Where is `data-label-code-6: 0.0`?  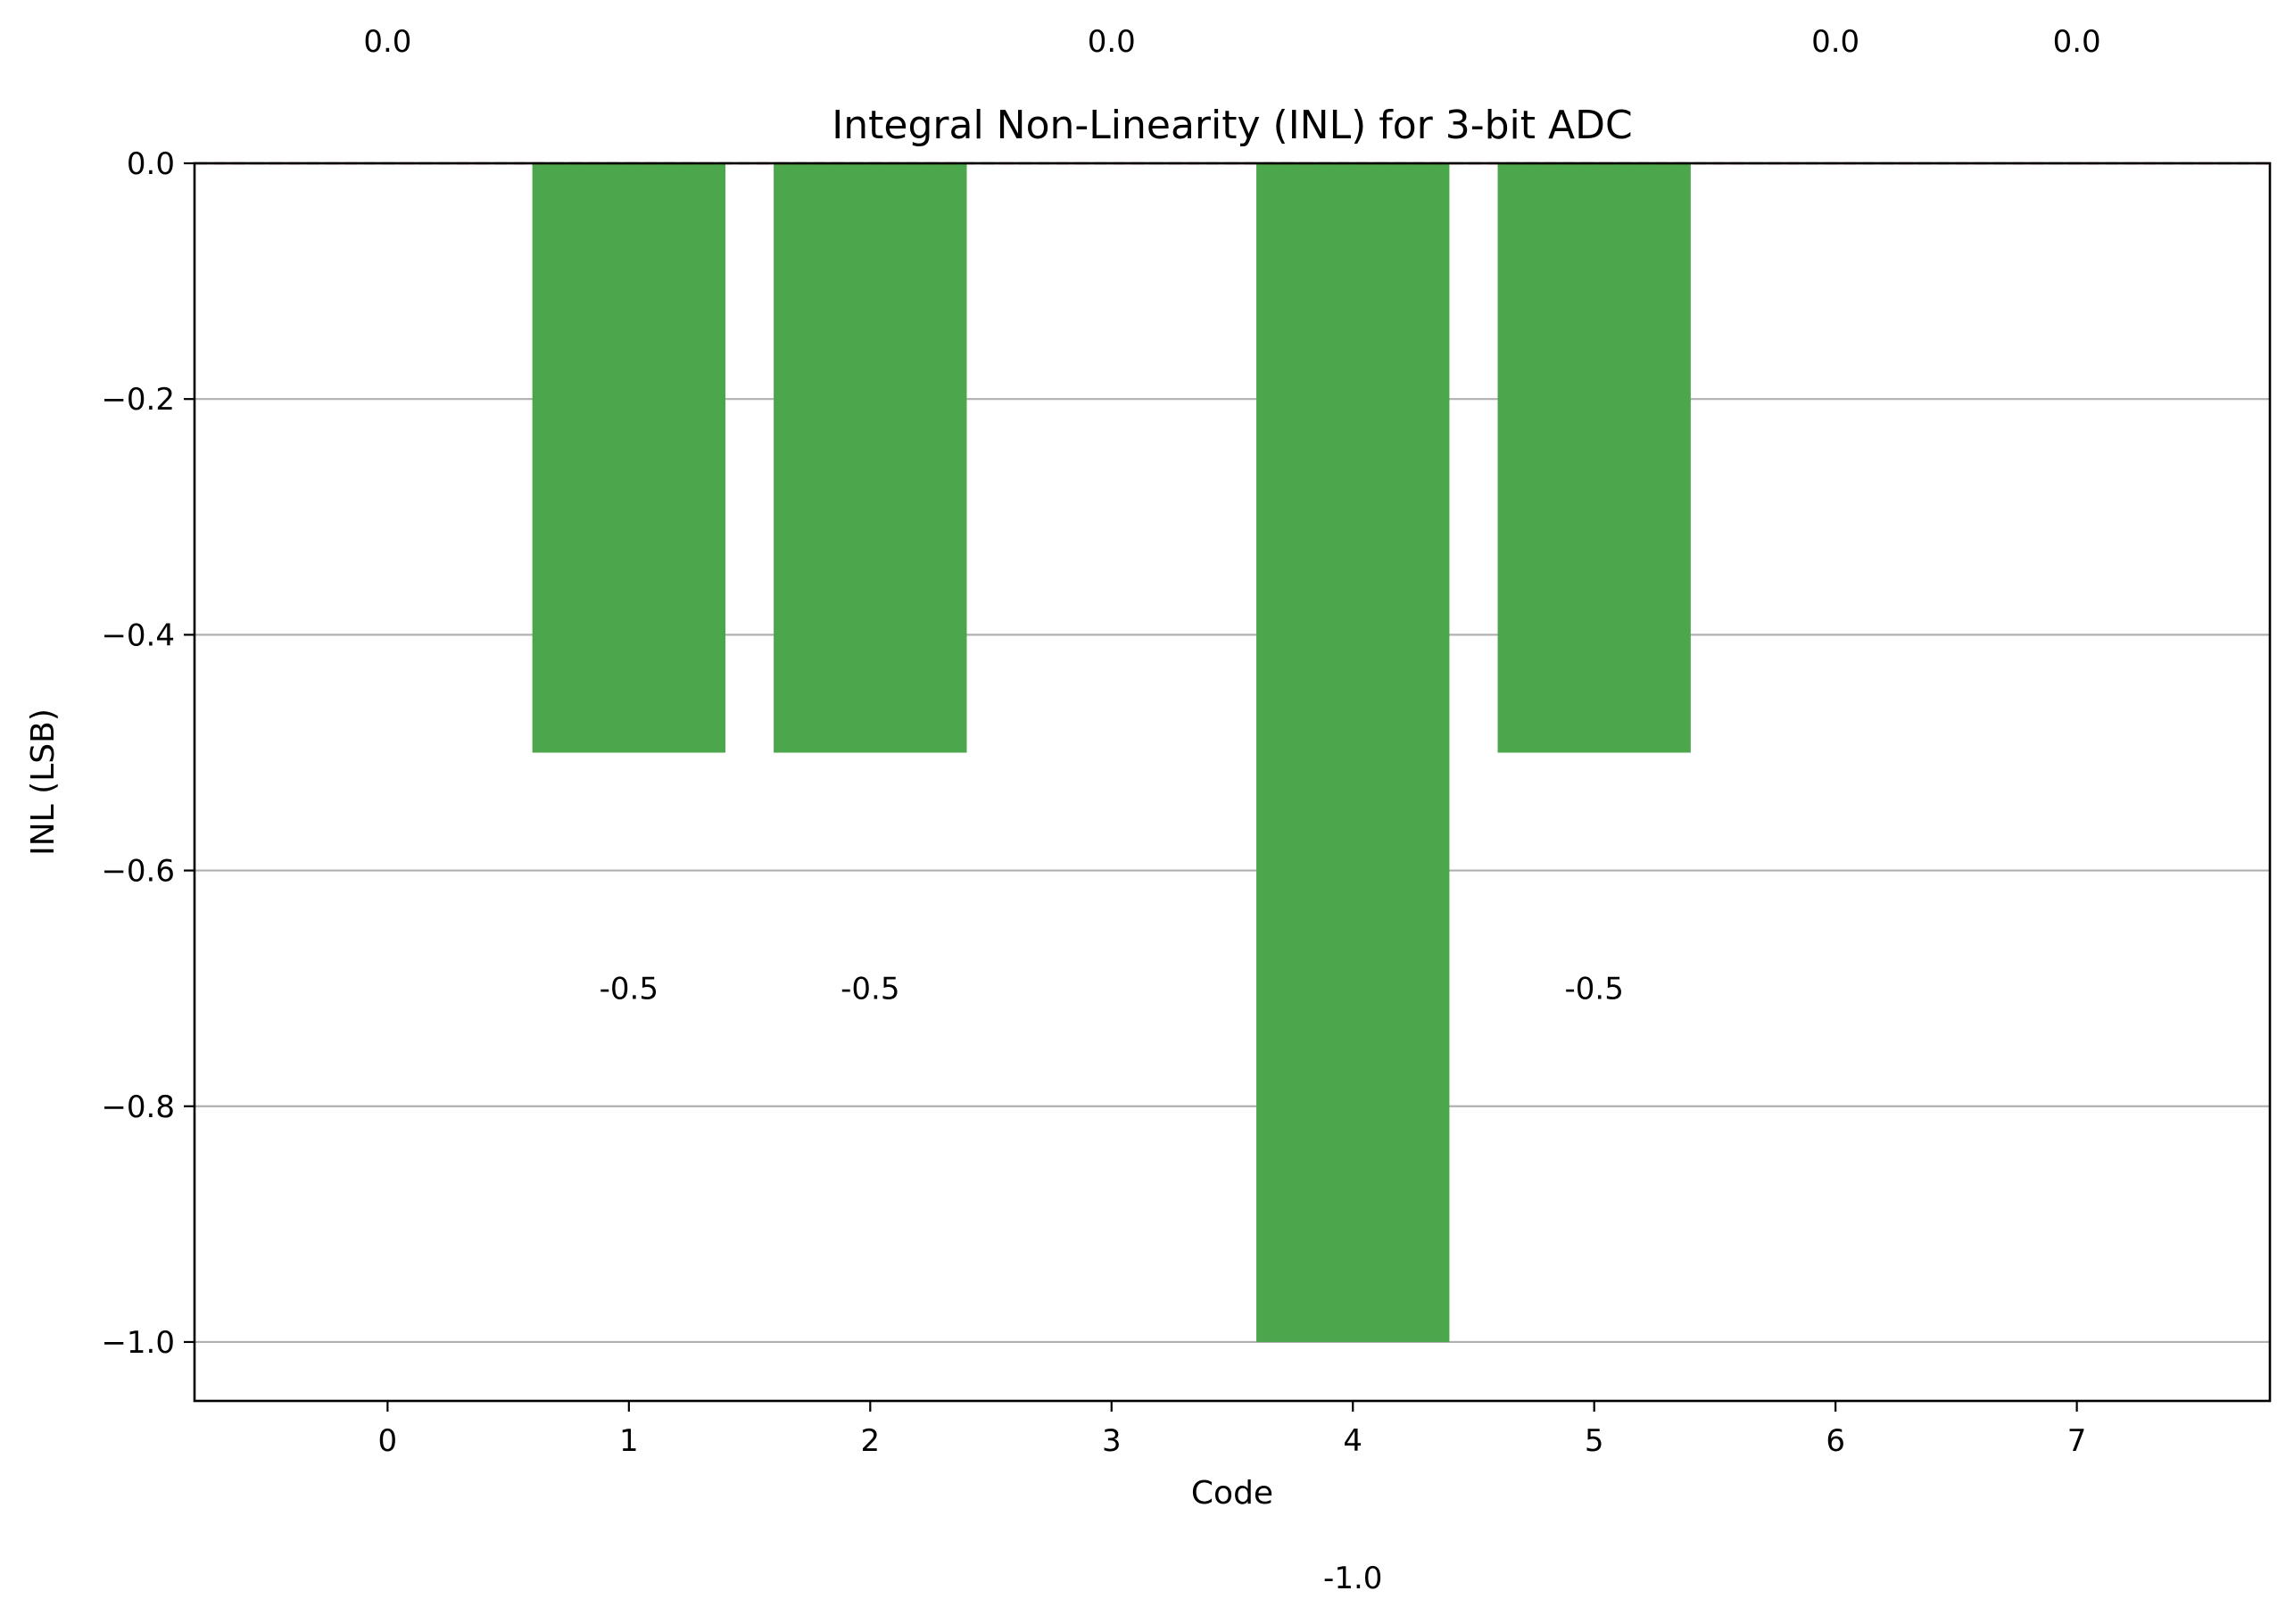
data-label-code-6: 0.0 is located at coordinates (1835, 42).